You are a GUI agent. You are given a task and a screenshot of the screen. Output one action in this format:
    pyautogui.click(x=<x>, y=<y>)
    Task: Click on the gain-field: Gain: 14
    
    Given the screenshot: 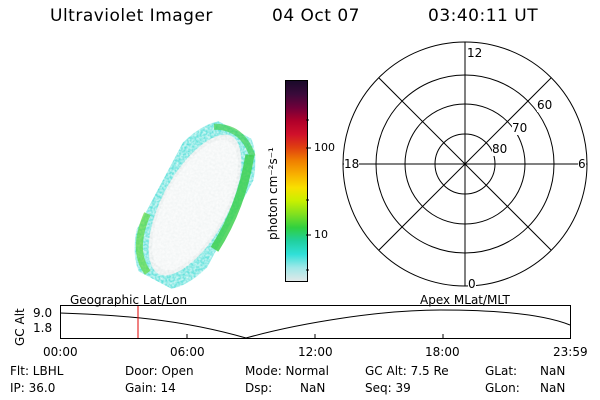 What is the action you would take?
    pyautogui.click(x=150, y=388)
    